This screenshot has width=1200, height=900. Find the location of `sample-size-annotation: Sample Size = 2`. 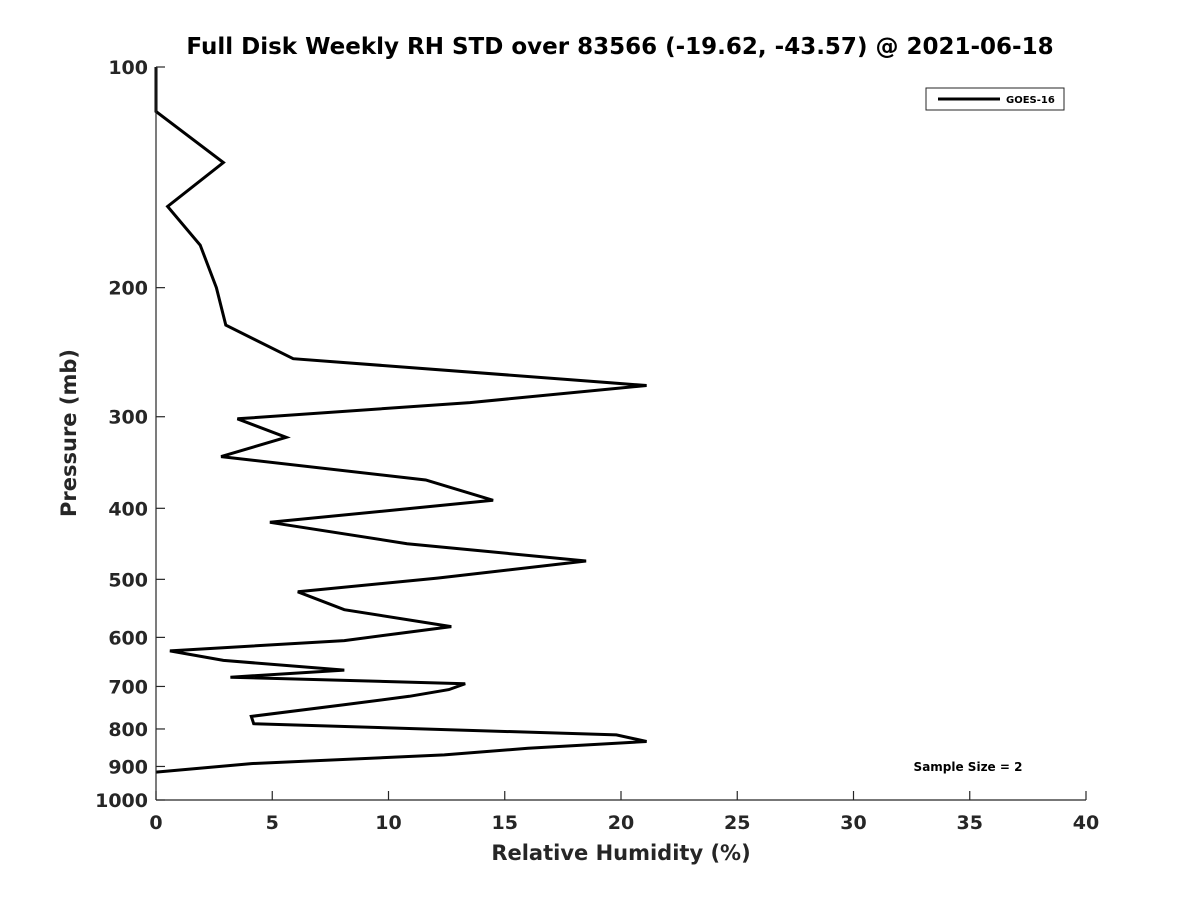

sample-size-annotation: Sample Size = 2 is located at coordinates (968, 767).